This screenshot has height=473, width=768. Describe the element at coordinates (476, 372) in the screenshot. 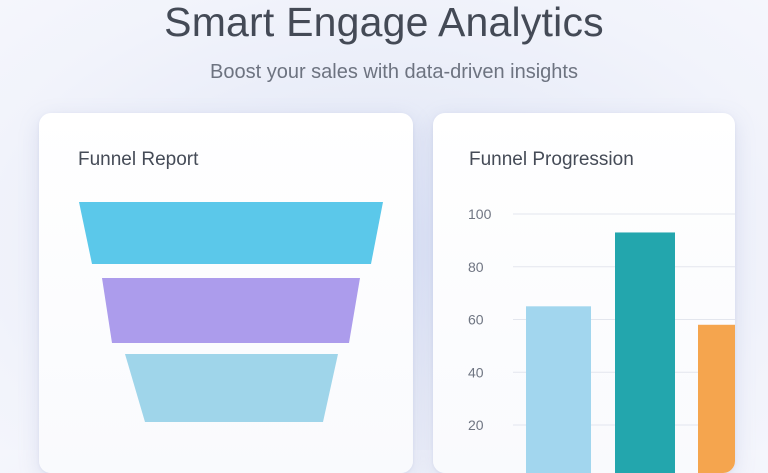

I see `y-tick-label: 40` at that location.